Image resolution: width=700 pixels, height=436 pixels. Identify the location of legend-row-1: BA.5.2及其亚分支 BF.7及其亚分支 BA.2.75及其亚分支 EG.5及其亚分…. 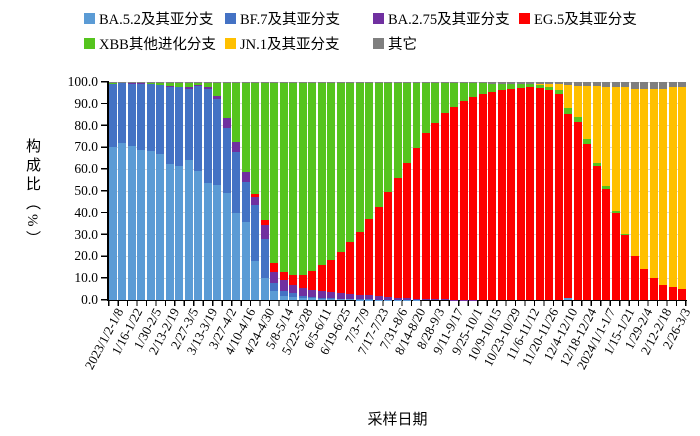
(350, 18).